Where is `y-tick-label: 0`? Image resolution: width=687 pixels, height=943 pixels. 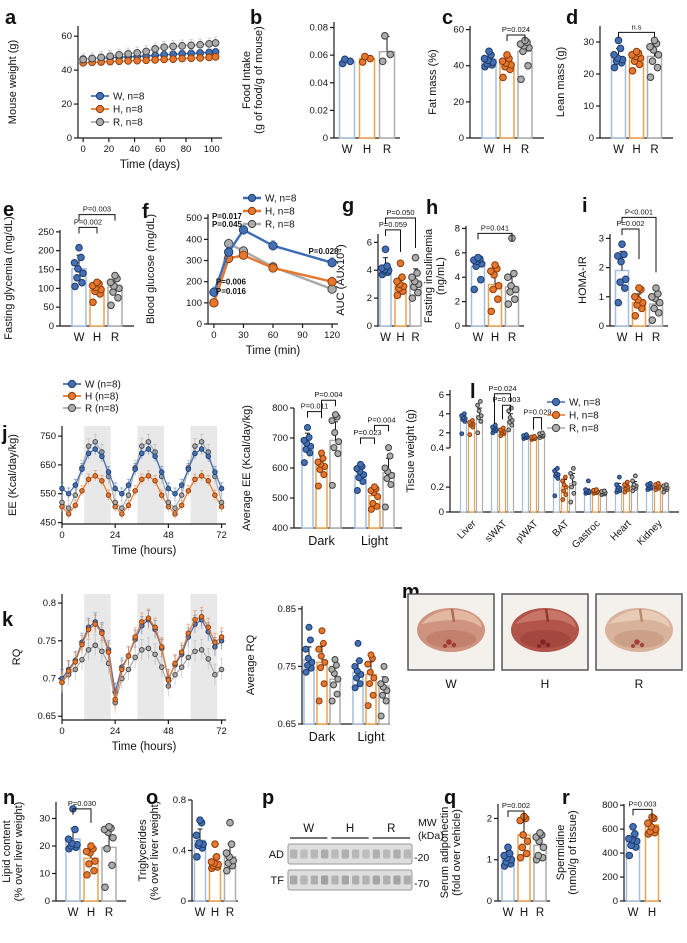
y-tick-label: 0 is located at coordinates (369, 326).